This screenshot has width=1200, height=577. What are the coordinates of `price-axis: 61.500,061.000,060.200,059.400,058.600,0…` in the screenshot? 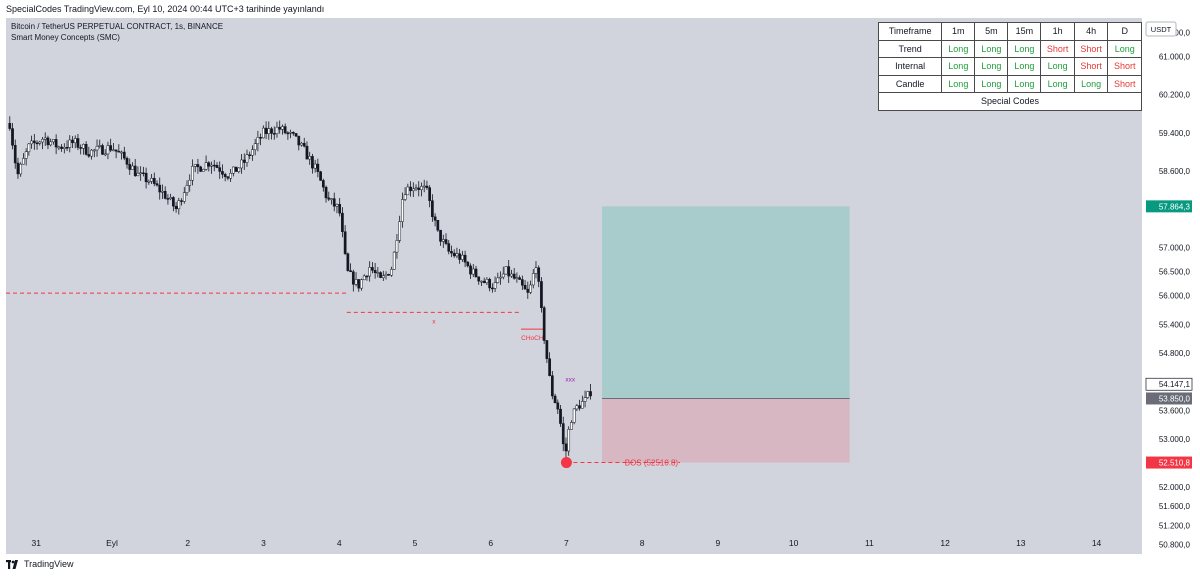 It's located at (1168, 286).